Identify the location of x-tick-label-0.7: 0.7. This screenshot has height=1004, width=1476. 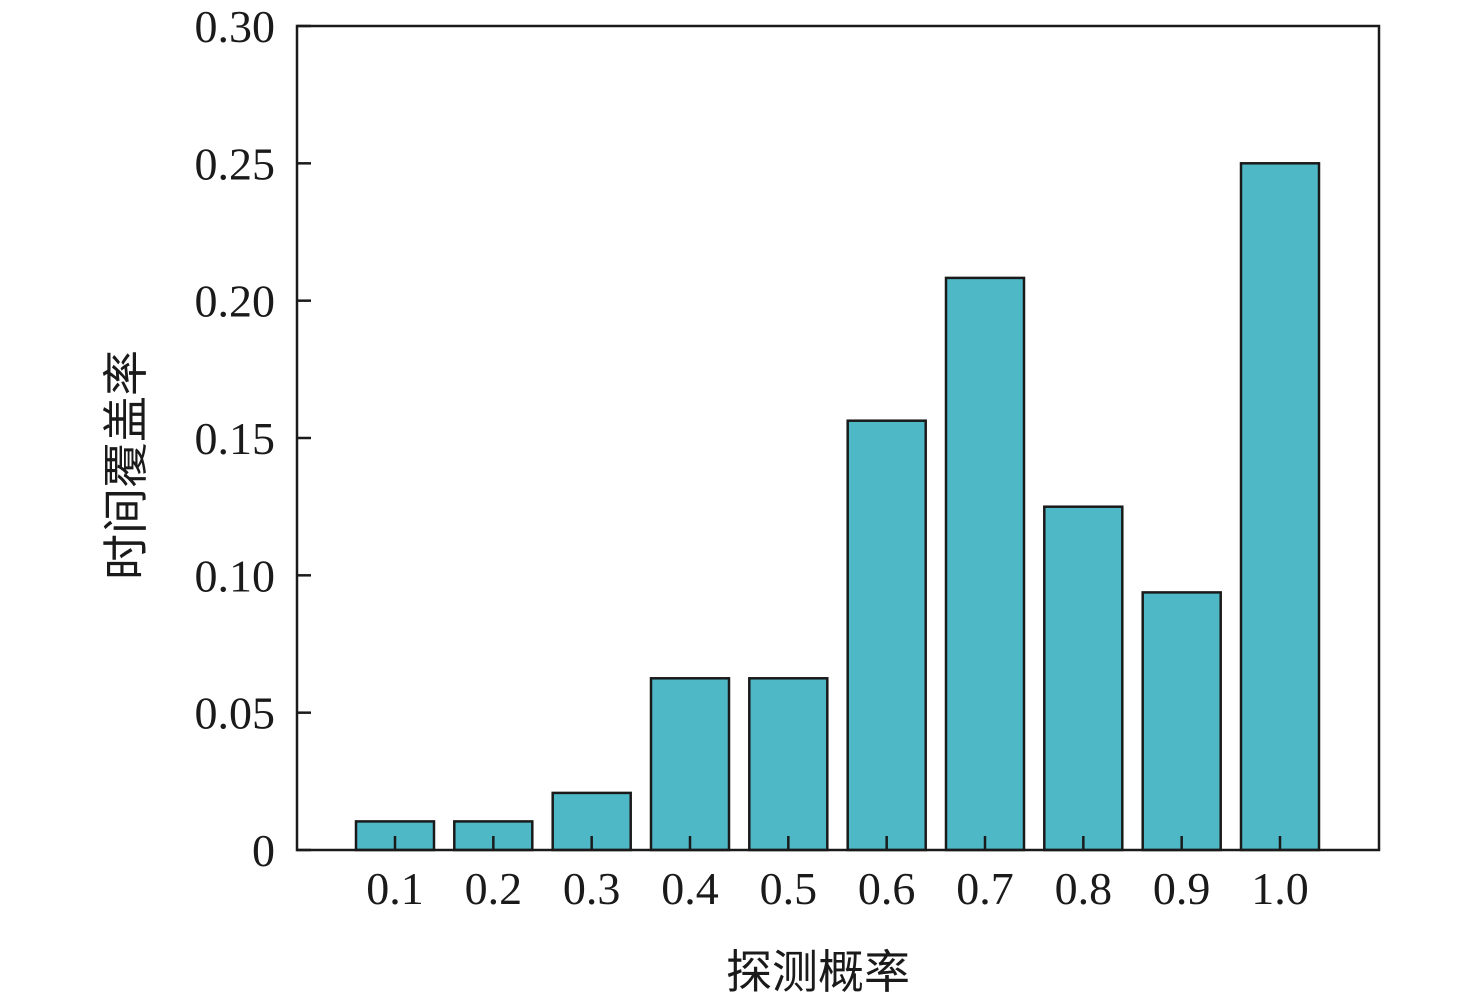
(985, 888).